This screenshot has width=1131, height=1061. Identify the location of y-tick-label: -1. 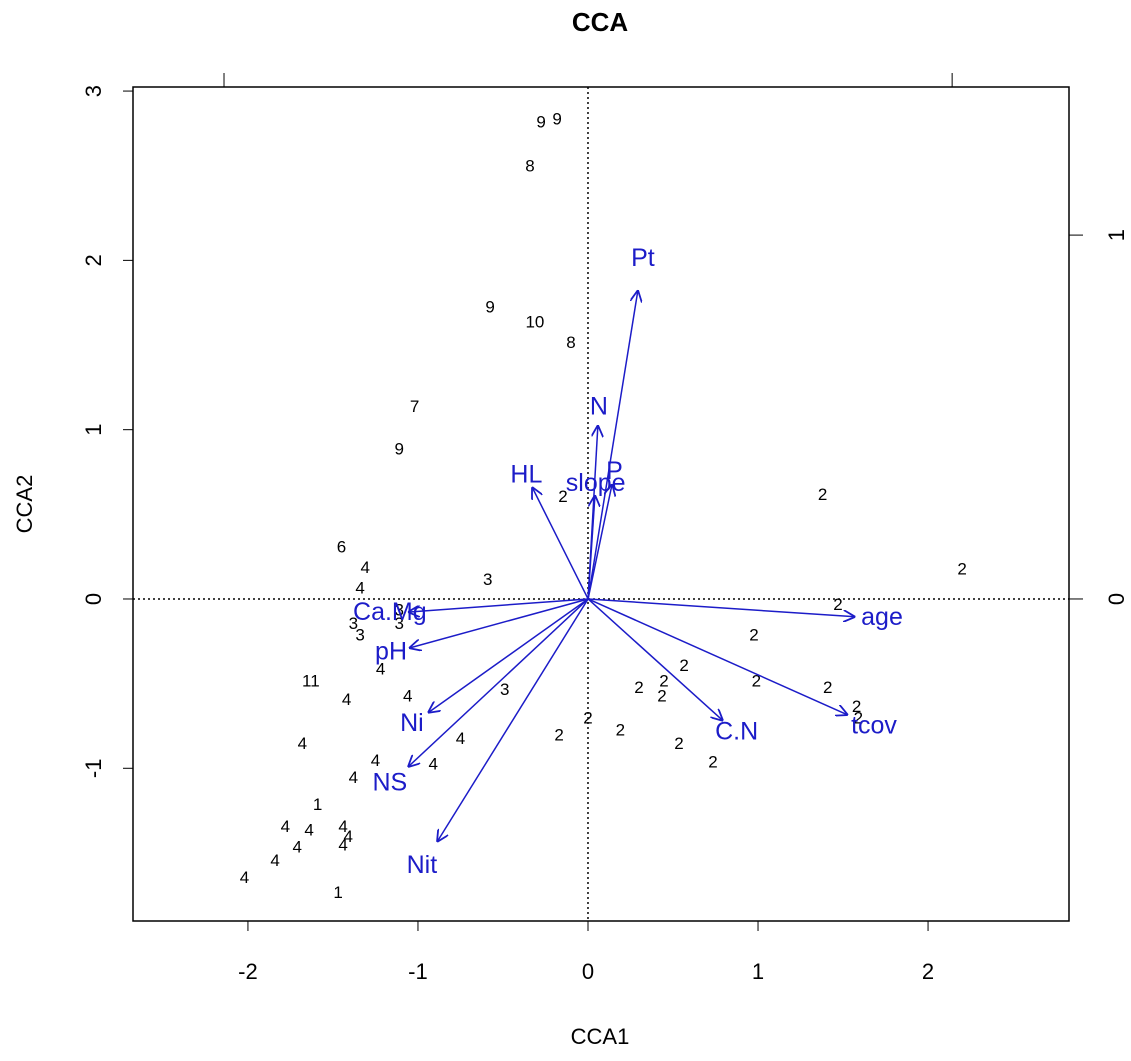
(93, 769).